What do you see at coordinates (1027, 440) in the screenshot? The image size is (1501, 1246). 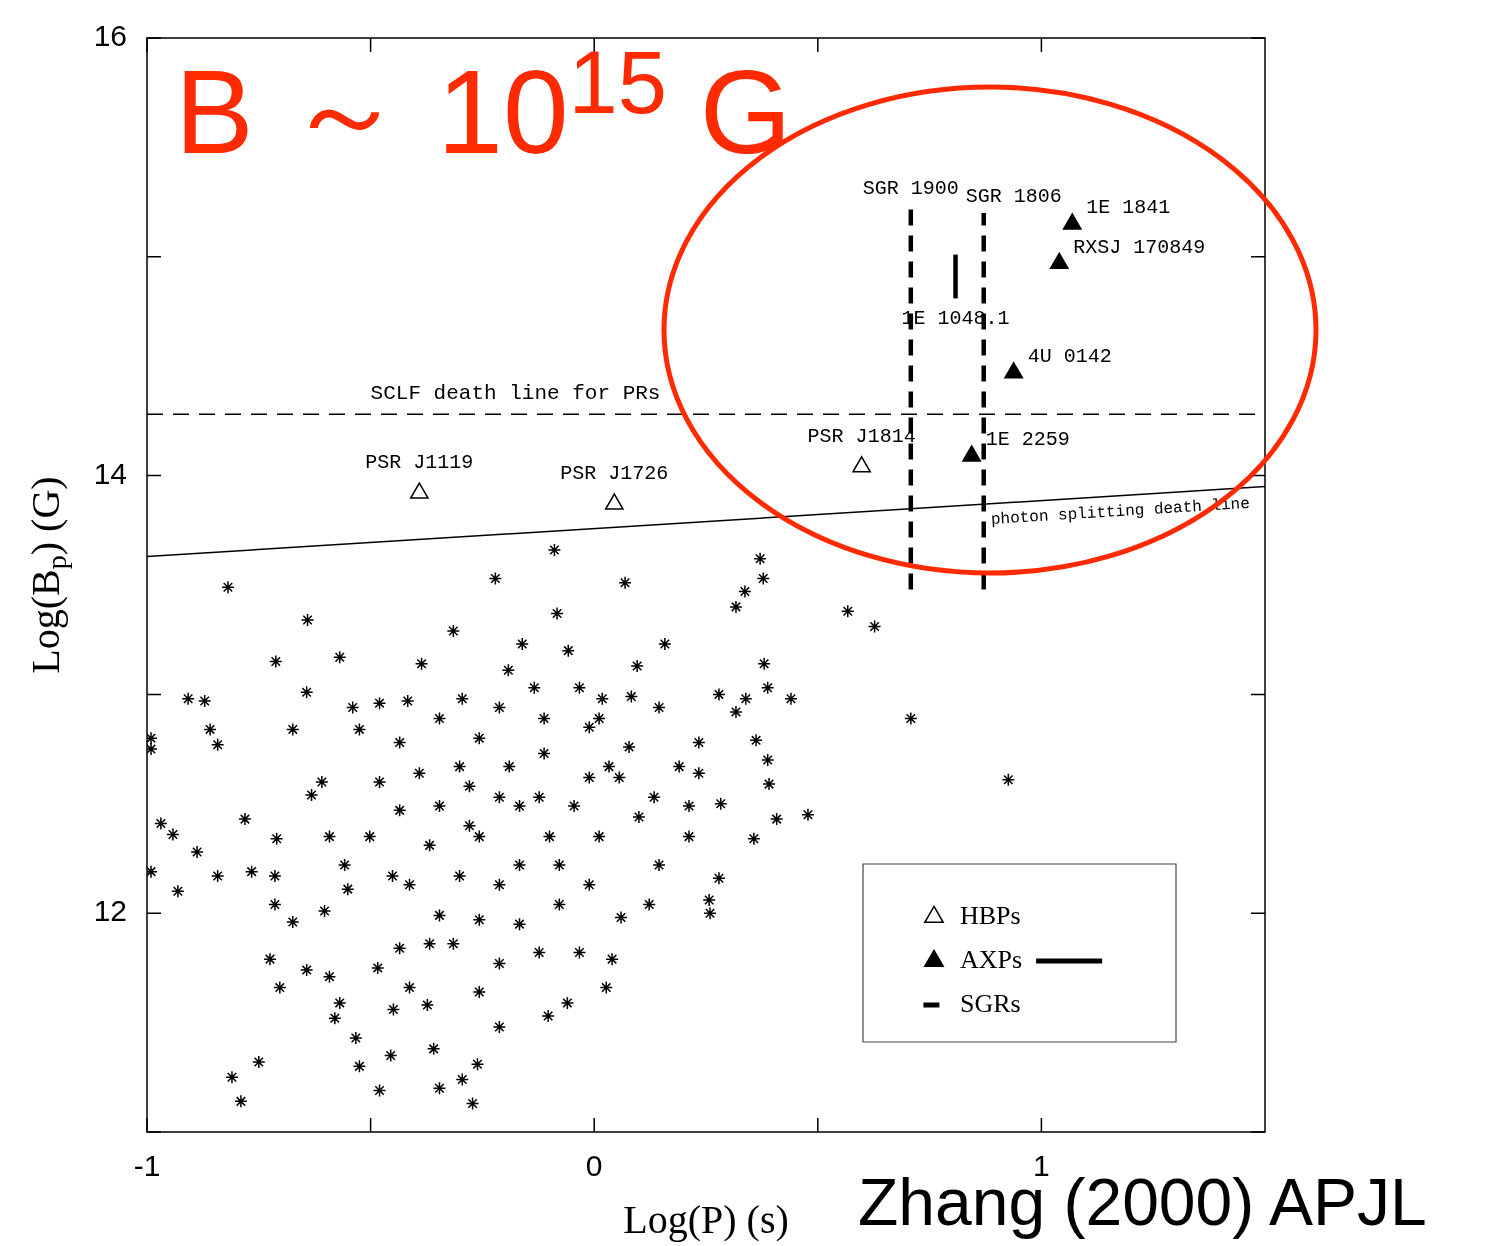 I see `annotation: 1E 2259` at bounding box center [1027, 440].